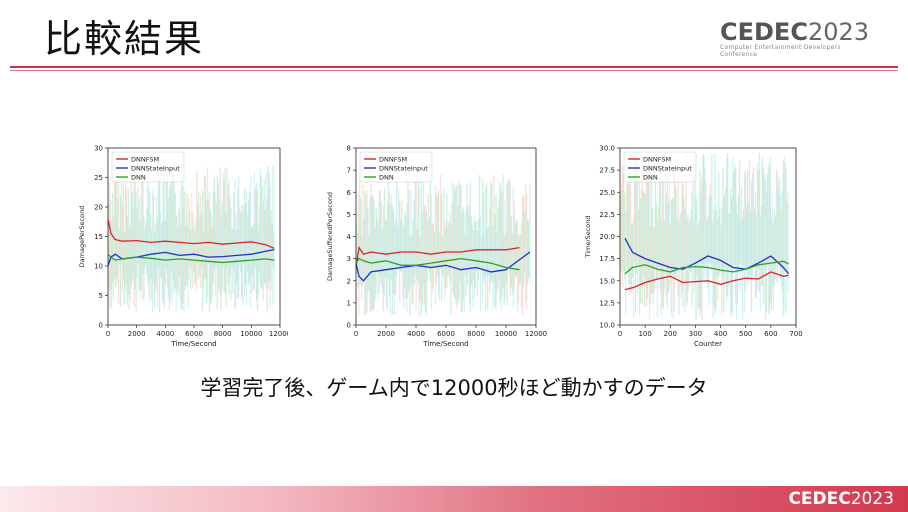  I want to click on x-tick-label: 200, so click(670, 334).